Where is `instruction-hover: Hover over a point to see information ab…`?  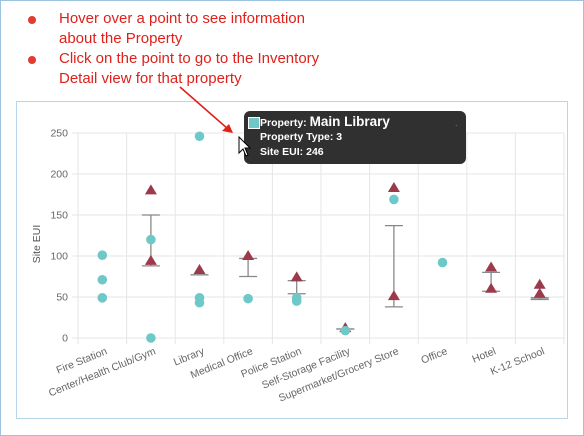 instruction-hover: Hover over a point to see information ab… is located at coordinates (182, 28).